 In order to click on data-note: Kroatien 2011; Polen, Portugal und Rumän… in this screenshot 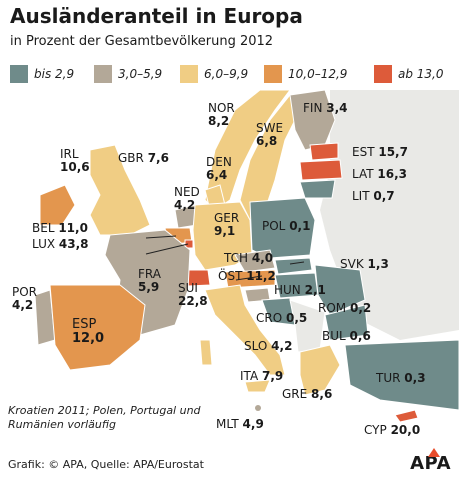, I will do `click(104, 418)`.